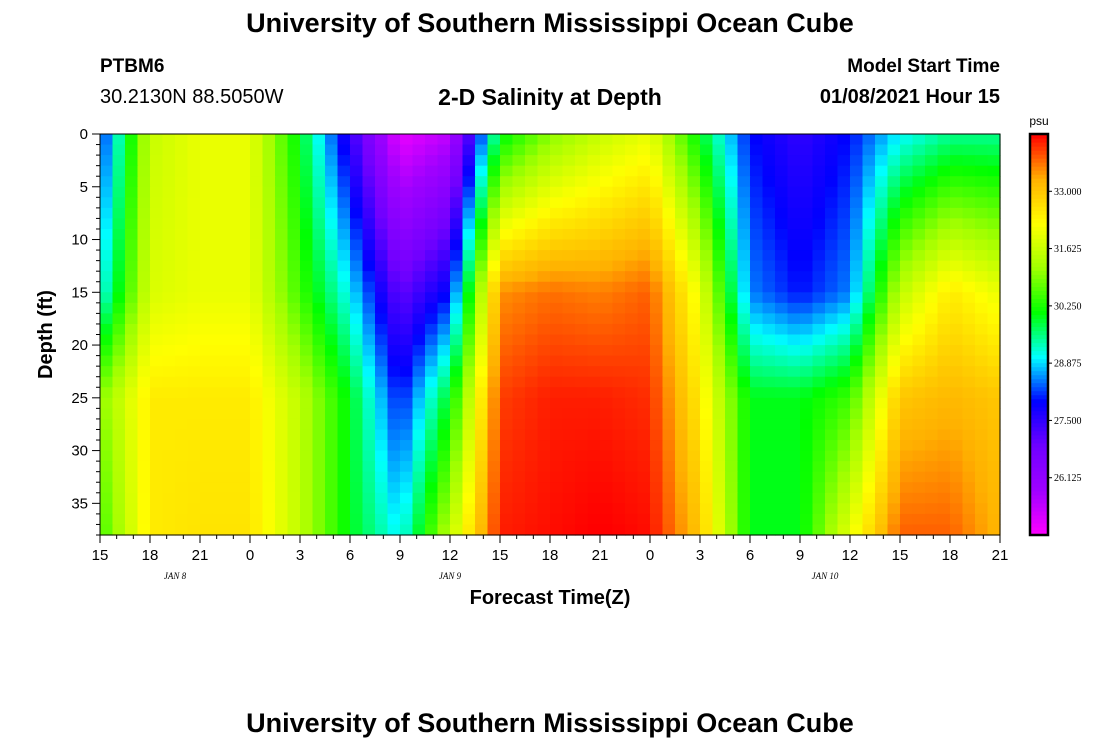 The height and width of the screenshot is (750, 1100). I want to click on y-tick-label: 15, so click(79, 292).